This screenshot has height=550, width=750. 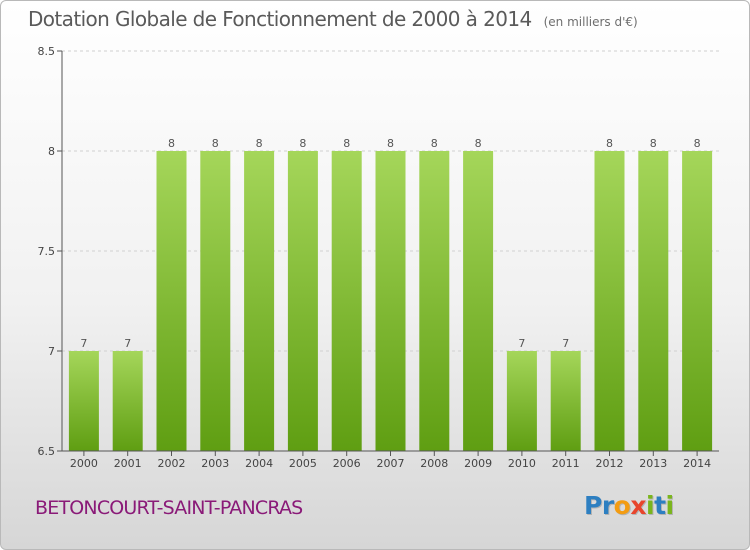 What do you see at coordinates (127, 401) in the screenshot?
I see `bar-2001` at bounding box center [127, 401].